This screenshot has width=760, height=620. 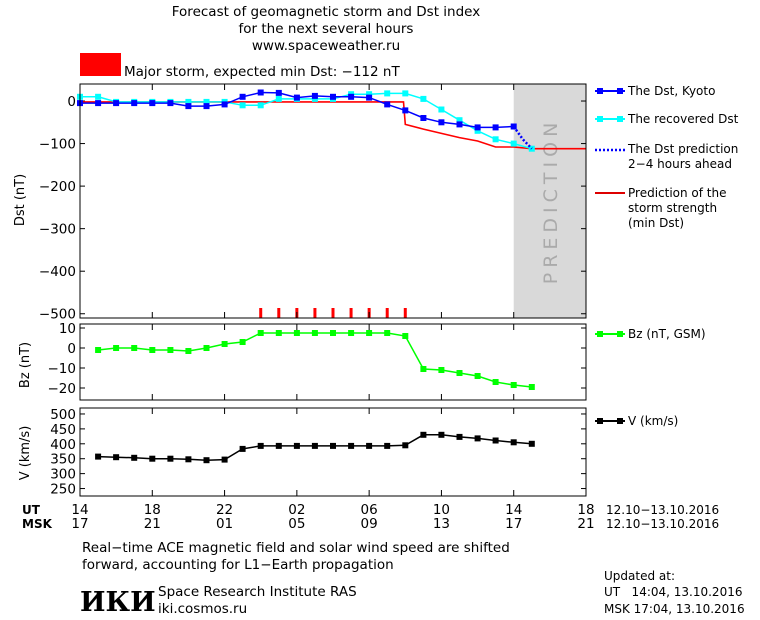 What do you see at coordinates (79, 524) in the screenshot?
I see `msk-tick-label: 17` at bounding box center [79, 524].